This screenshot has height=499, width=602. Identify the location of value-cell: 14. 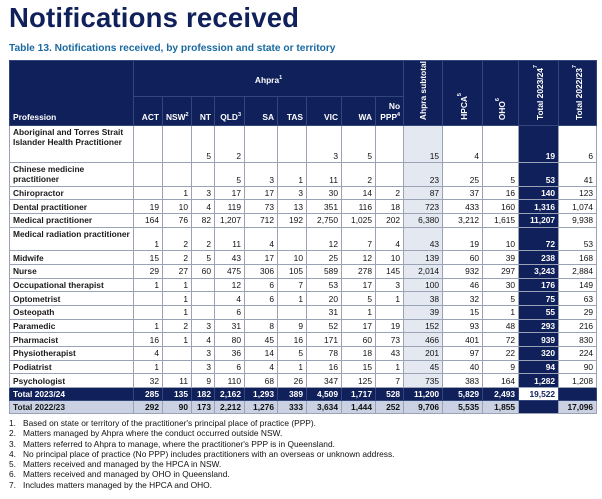
(358, 193).